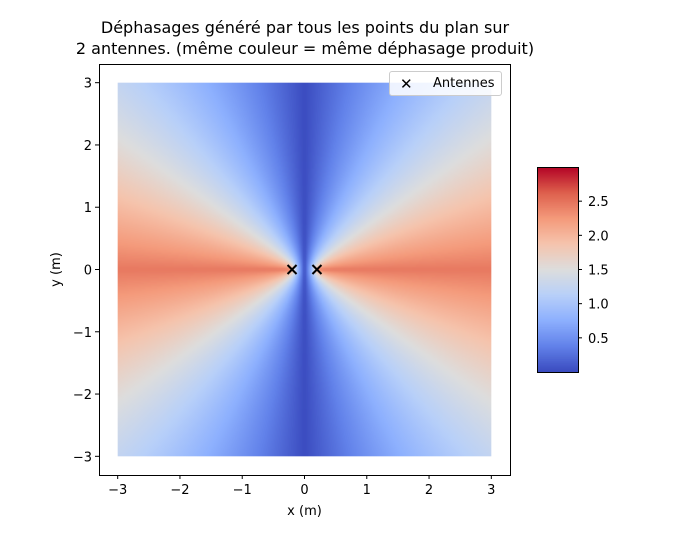  What do you see at coordinates (367, 490) in the screenshot?
I see `x-tick-label: 1` at bounding box center [367, 490].